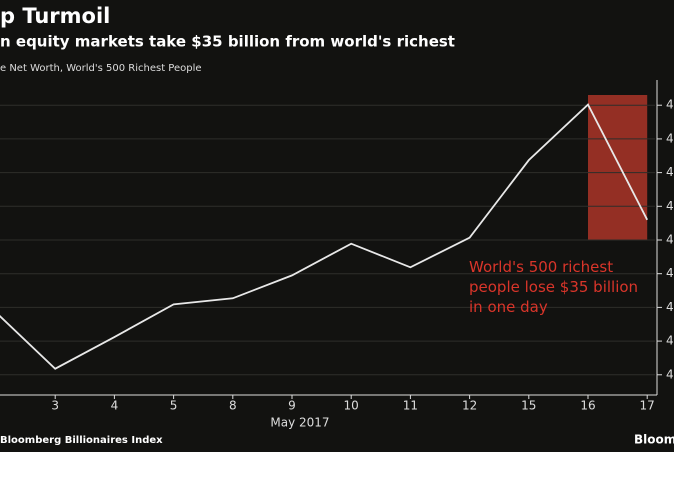  I want to click on x-tick-label: 5, so click(174, 406).